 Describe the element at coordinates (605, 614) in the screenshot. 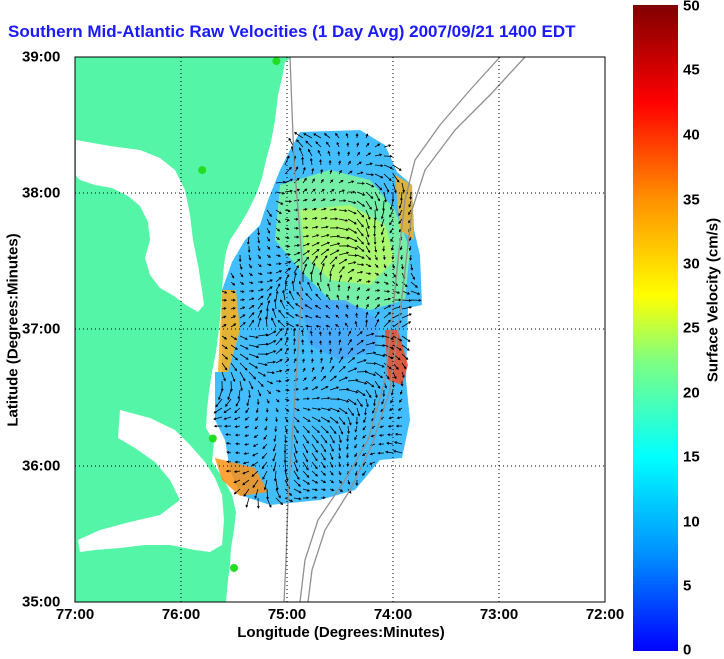

I see `x-tick-label: 72:00` at that location.